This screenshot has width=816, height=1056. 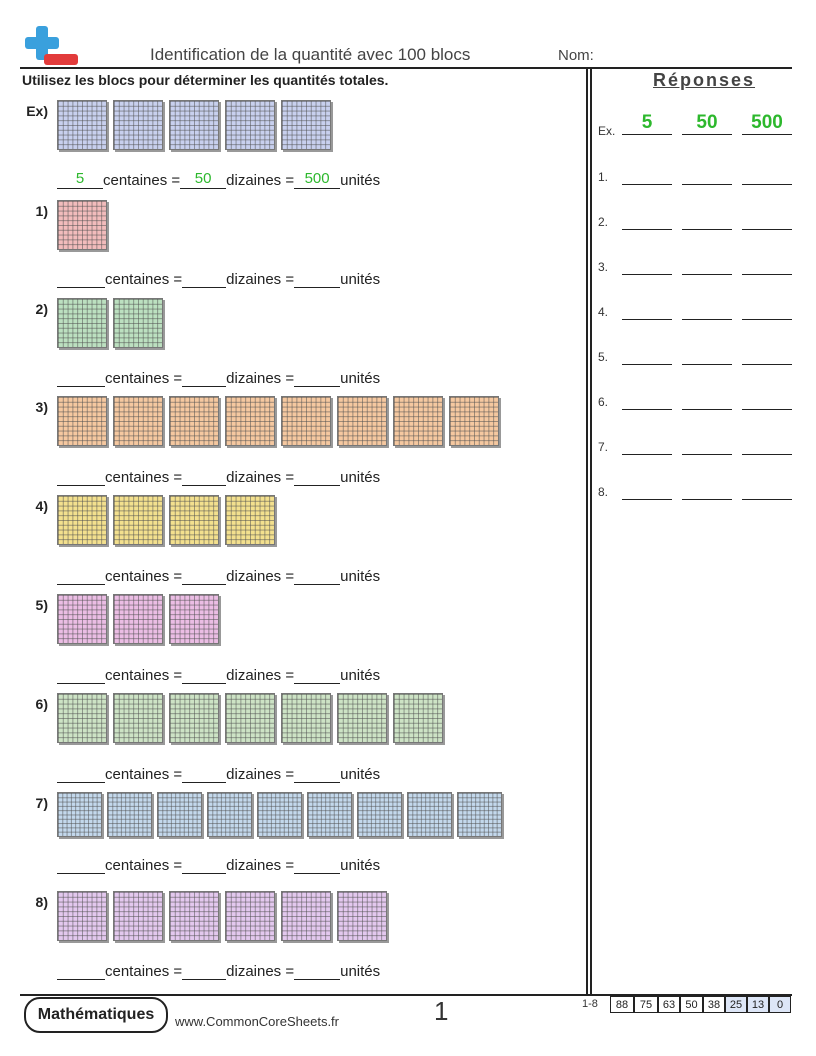 I want to click on answer-row: 1., so click(x=696, y=178).